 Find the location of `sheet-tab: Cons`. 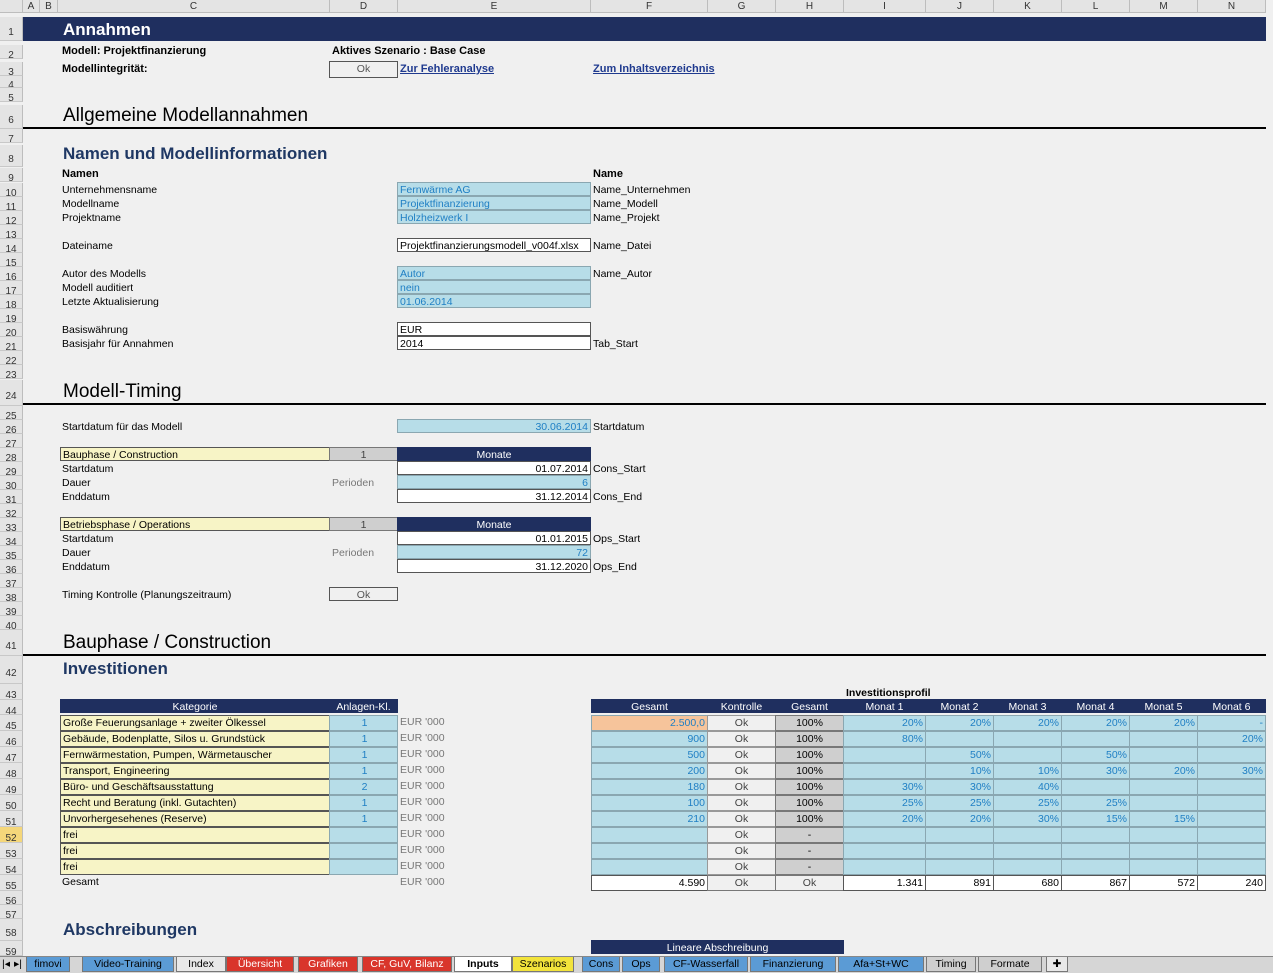

sheet-tab: Cons is located at coordinates (601, 964).